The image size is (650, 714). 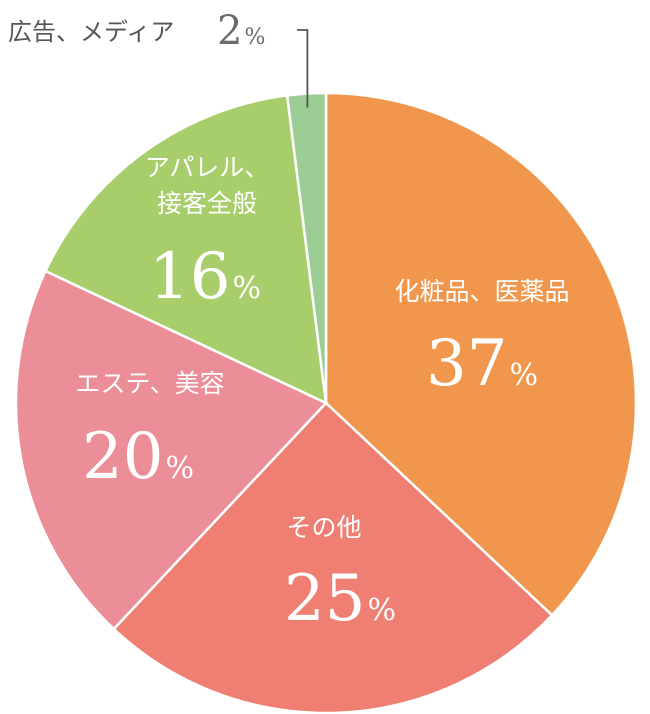 I want to click on slice-2-value: 25%, so click(x=340, y=599).